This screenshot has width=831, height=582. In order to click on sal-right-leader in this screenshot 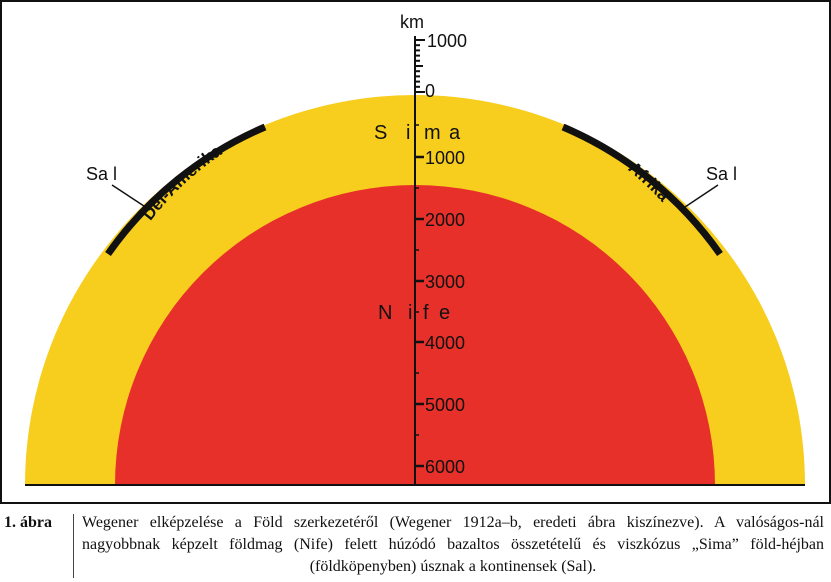, I will do `click(700, 197)`.